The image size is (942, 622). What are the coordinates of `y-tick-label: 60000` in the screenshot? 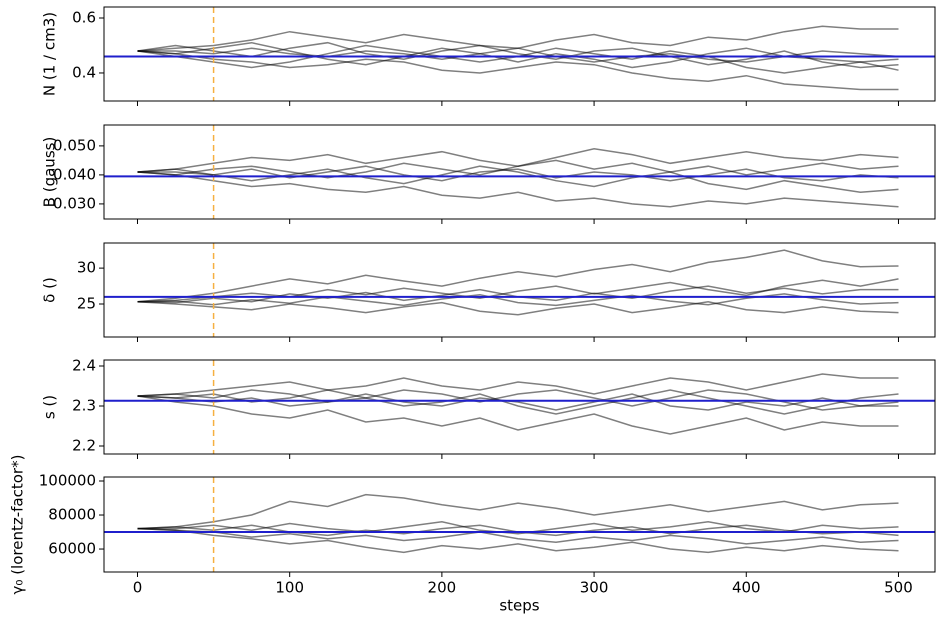 It's located at (72, 549).